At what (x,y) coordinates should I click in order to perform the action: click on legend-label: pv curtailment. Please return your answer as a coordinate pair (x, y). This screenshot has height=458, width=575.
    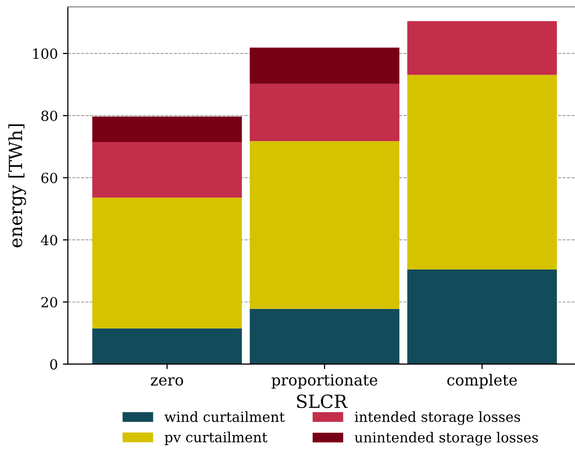
    Looking at the image, I should click on (216, 439).